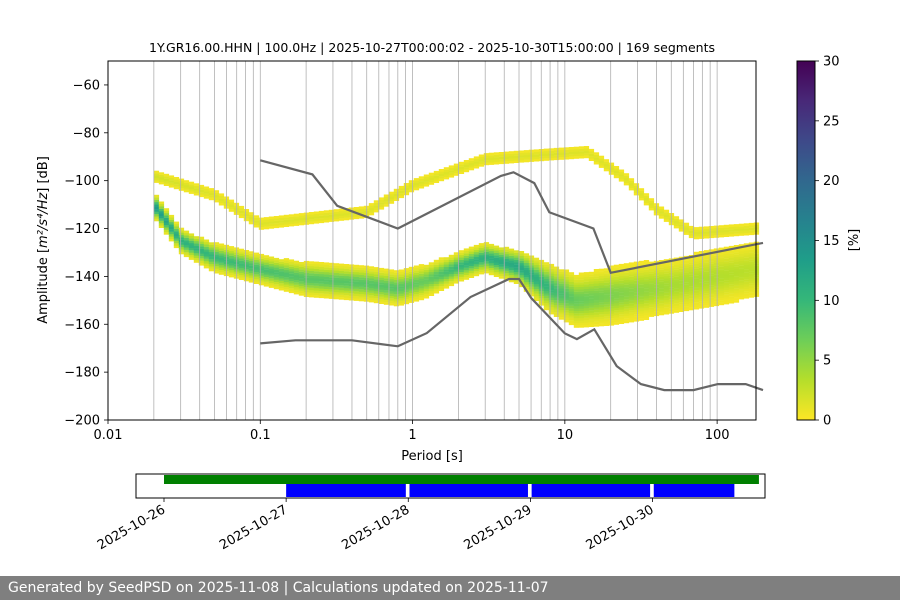 This screenshot has width=900, height=600. What do you see at coordinates (806, 240) in the screenshot?
I see `colorbar` at bounding box center [806, 240].